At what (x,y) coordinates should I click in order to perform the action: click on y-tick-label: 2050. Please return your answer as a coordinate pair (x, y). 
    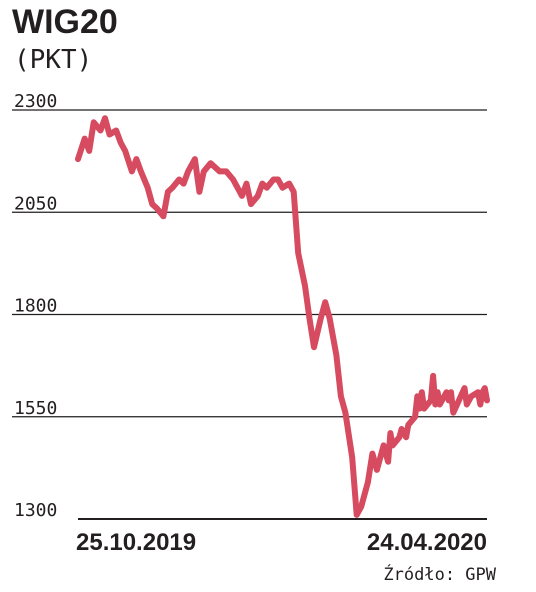
    Looking at the image, I should click on (35, 203).